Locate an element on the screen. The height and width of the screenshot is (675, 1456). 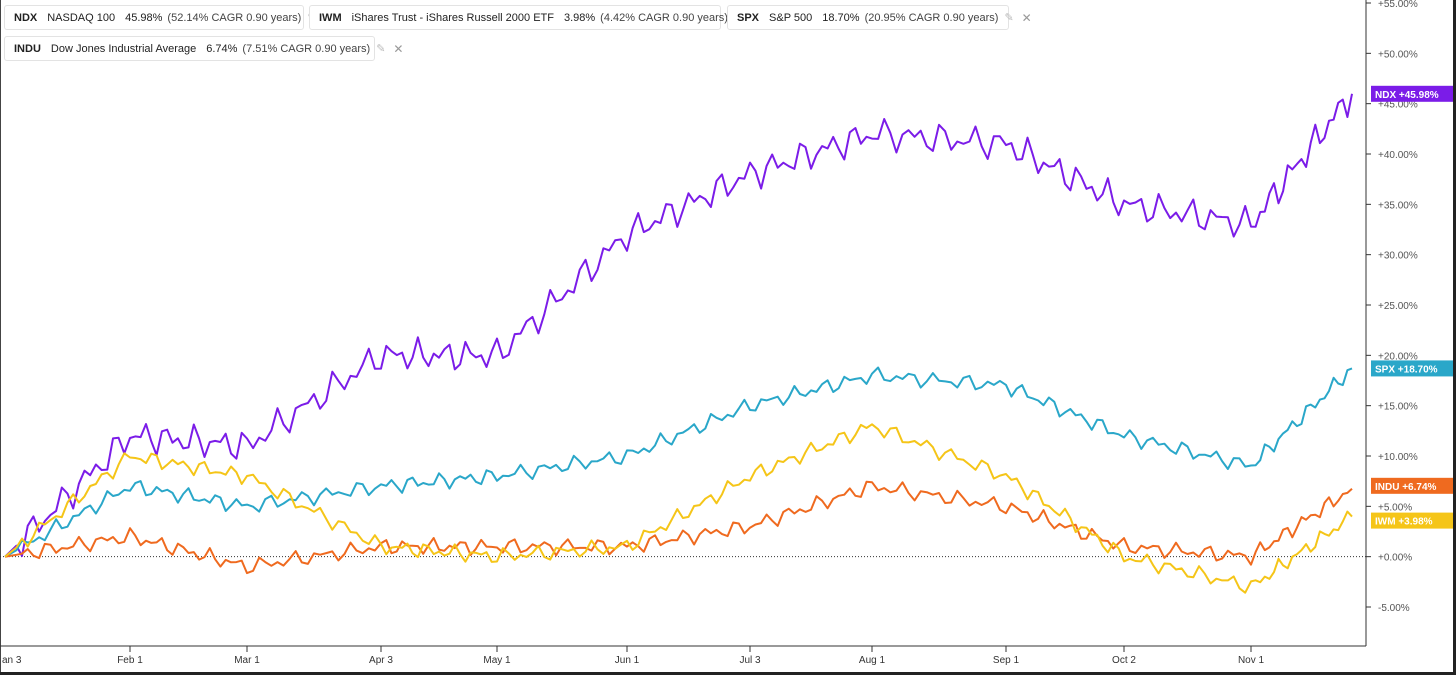
legend-cagr: (20.95% CAGR 0.90 years) is located at coordinates (931, 17).